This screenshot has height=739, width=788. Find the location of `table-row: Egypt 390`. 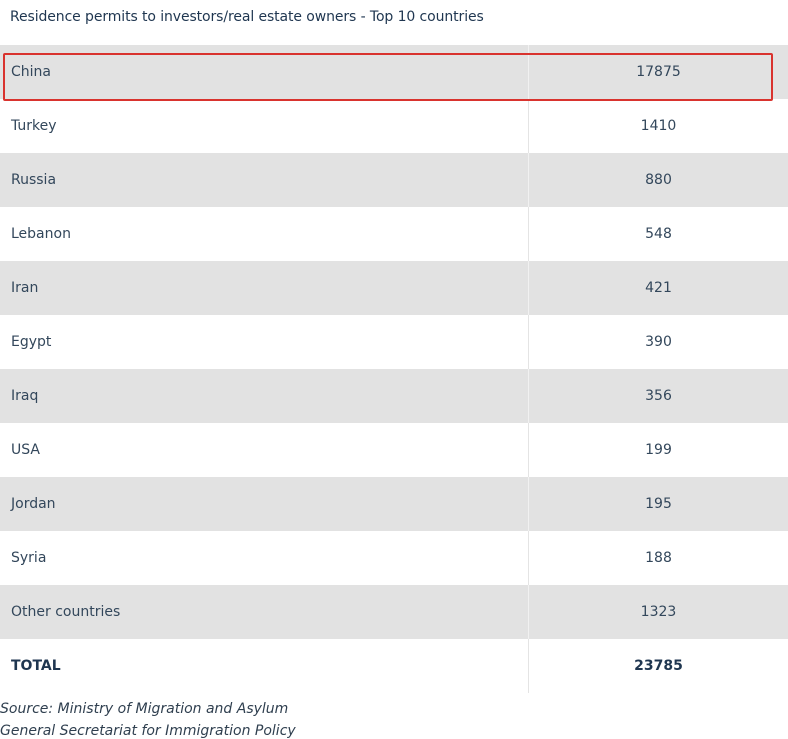

table-row: Egypt 390 is located at coordinates (394, 342).